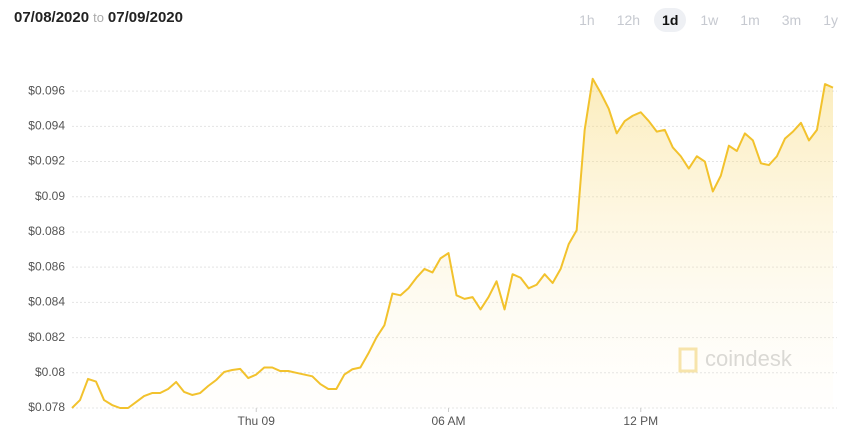 This screenshot has width=858, height=444. Describe the element at coordinates (587, 20) in the screenshot. I see `range-button: 1h` at that location.